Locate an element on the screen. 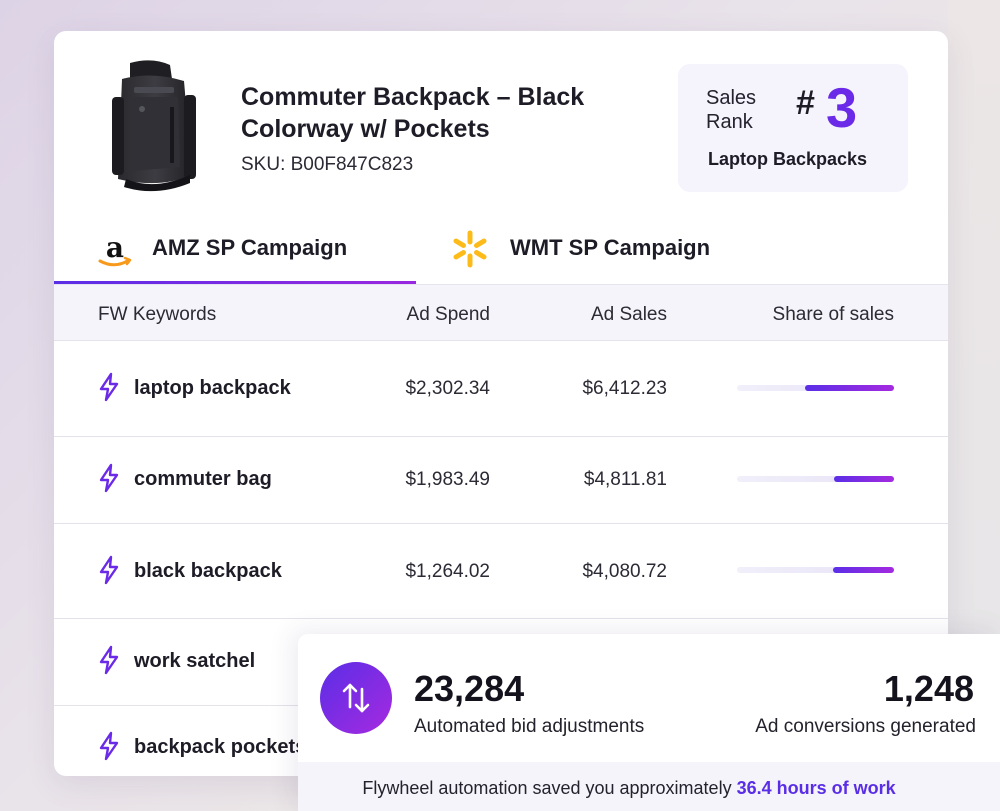  tab-wmt-sp-campaign: WMT SP Campaign is located at coordinates (682, 252).